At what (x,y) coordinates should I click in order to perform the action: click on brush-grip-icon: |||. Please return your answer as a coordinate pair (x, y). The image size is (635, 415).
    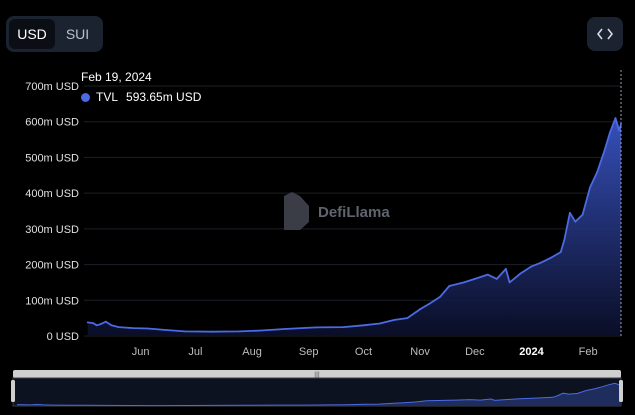
    Looking at the image, I should click on (317, 375).